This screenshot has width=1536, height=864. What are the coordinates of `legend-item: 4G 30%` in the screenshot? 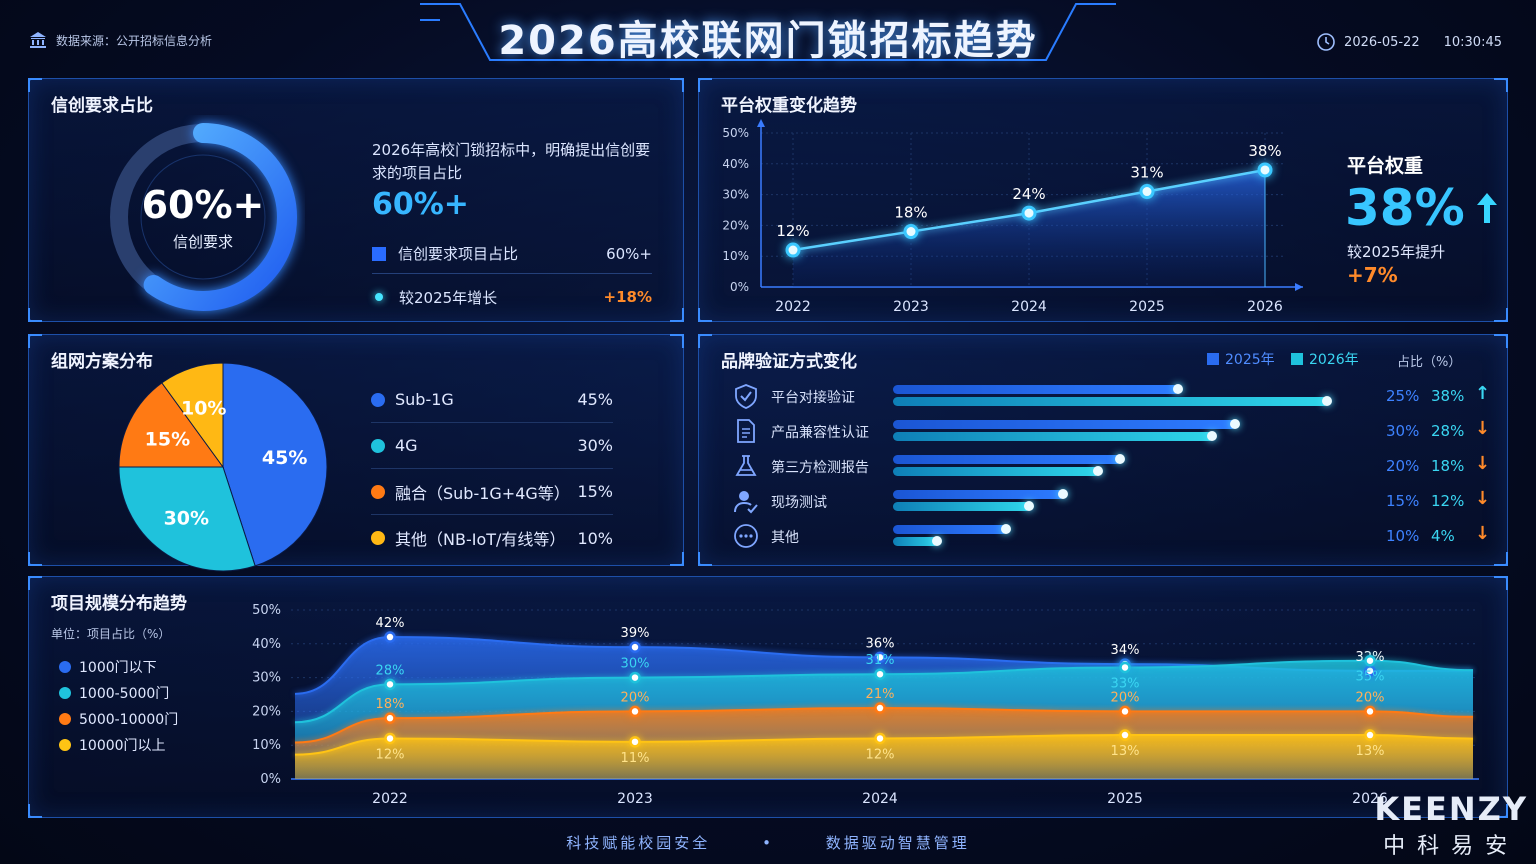 It's located at (492, 446).